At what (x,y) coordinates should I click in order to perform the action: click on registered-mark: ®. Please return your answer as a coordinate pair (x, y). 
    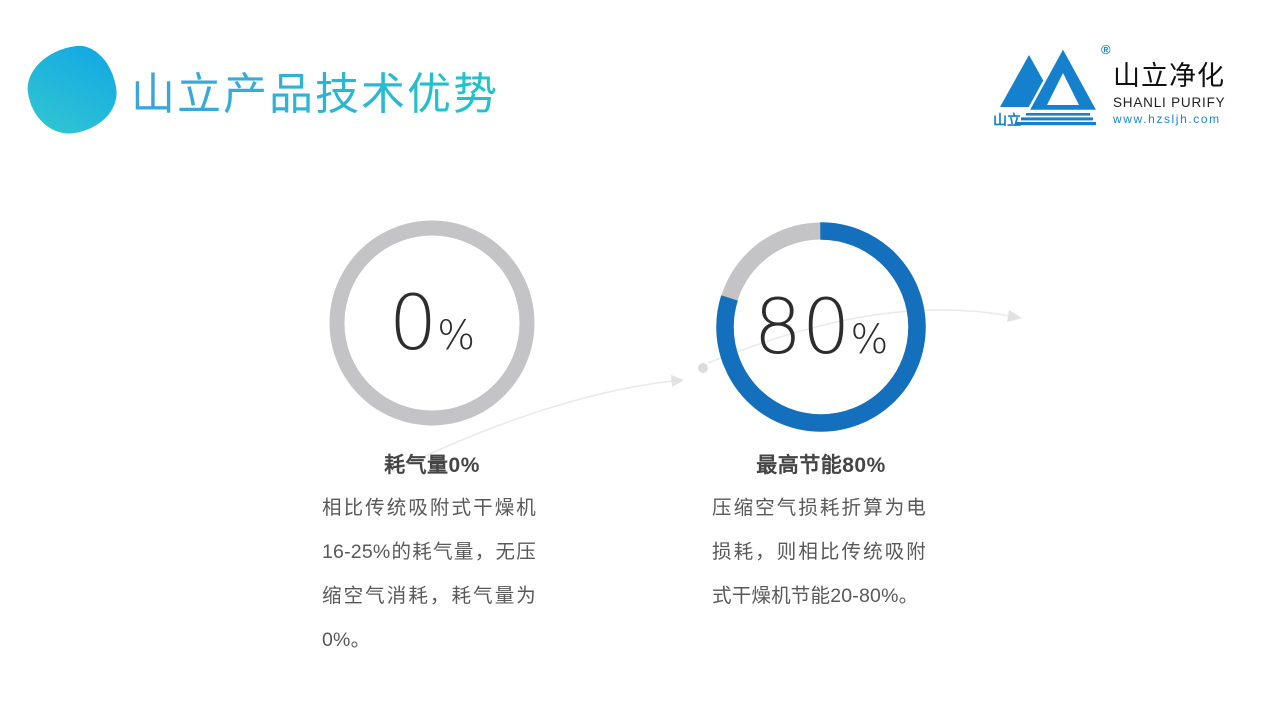
    Looking at the image, I should click on (1106, 49).